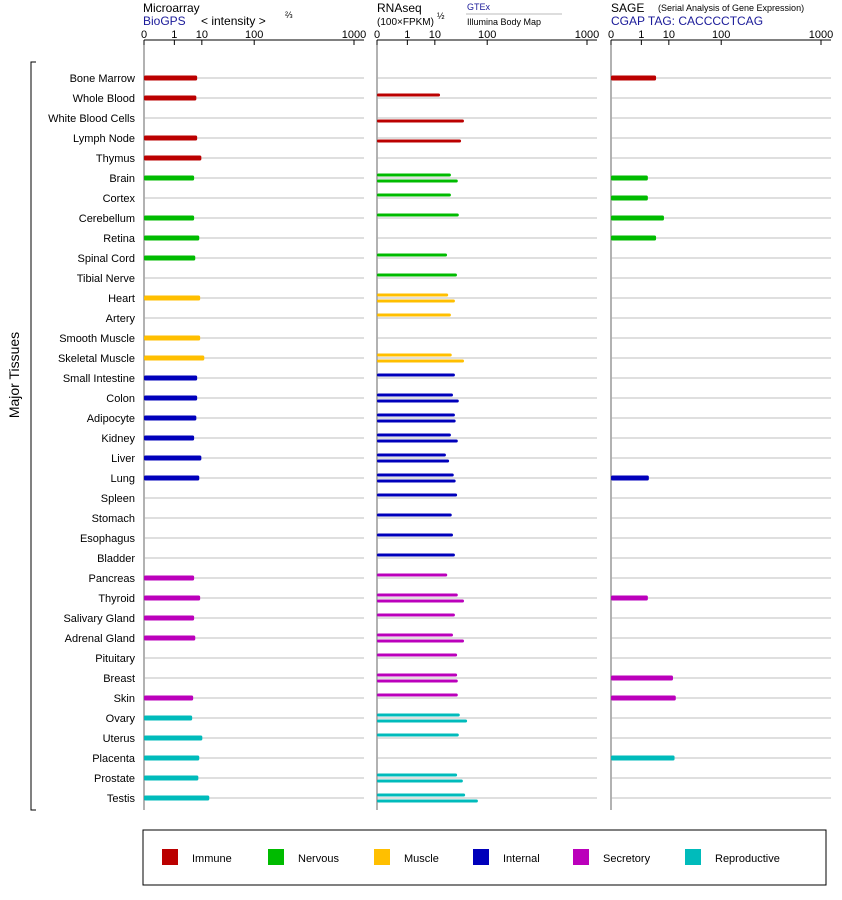 The height and width of the screenshot is (900, 842). I want to click on panel-exponent: ½, so click(441, 16).